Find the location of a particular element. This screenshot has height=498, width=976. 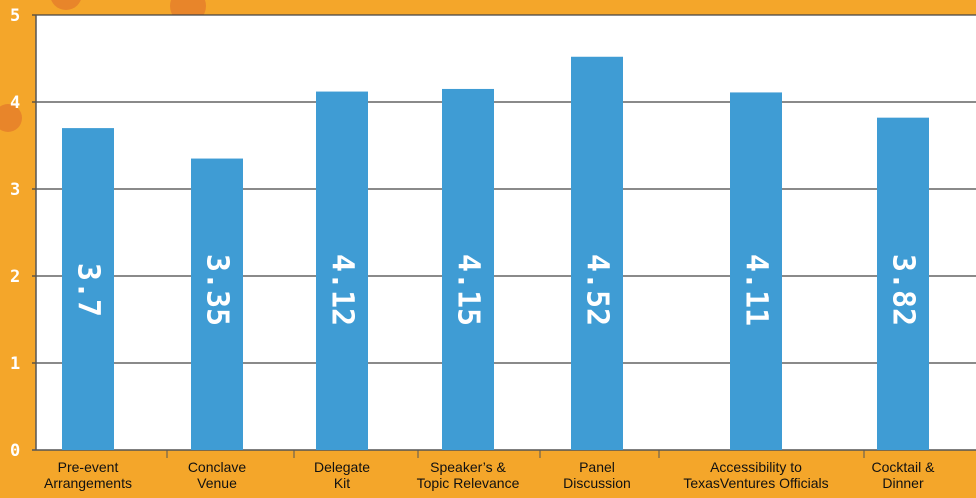

x-category-label-line: Conclave is located at coordinates (217, 467).